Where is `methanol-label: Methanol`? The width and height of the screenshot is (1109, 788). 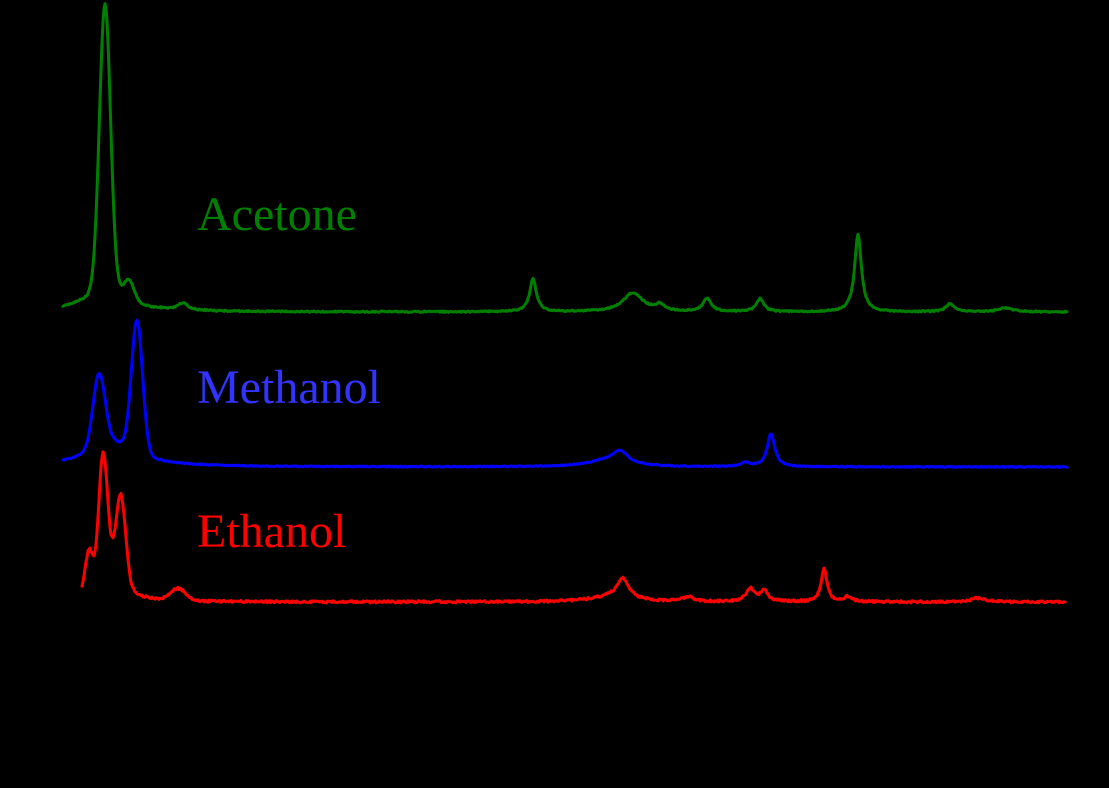 methanol-label: Methanol is located at coordinates (289, 387).